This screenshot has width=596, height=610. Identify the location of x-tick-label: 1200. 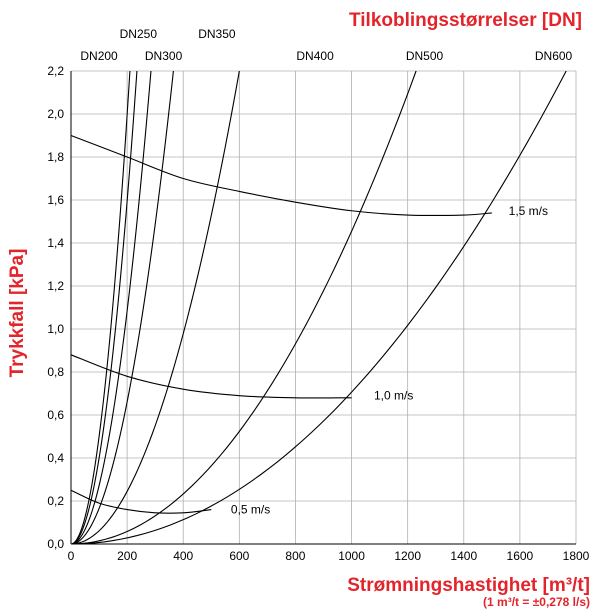
(407, 556).